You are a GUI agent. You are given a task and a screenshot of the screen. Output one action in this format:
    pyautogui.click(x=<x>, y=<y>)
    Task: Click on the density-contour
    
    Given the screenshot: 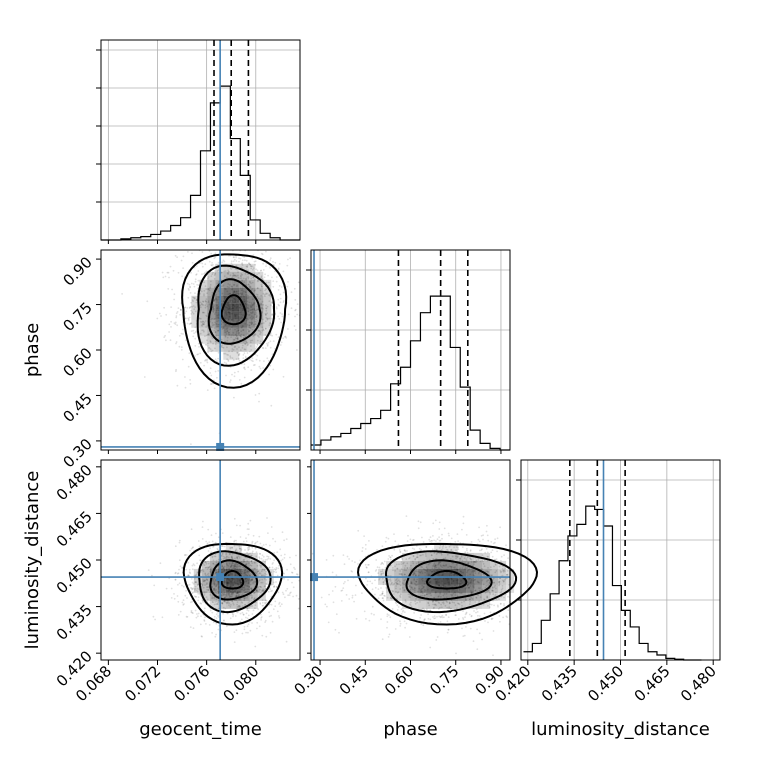 What is the action you would take?
    pyautogui.click(x=451, y=582)
    